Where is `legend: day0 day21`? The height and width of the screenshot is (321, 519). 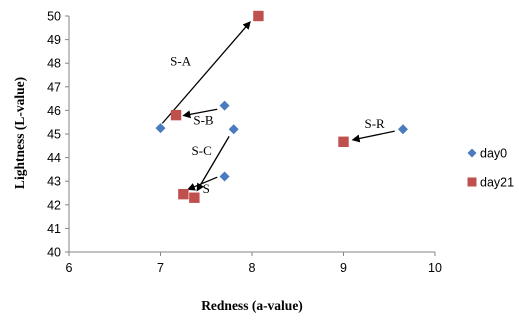
legend: day0 day21 is located at coordinates (490, 168).